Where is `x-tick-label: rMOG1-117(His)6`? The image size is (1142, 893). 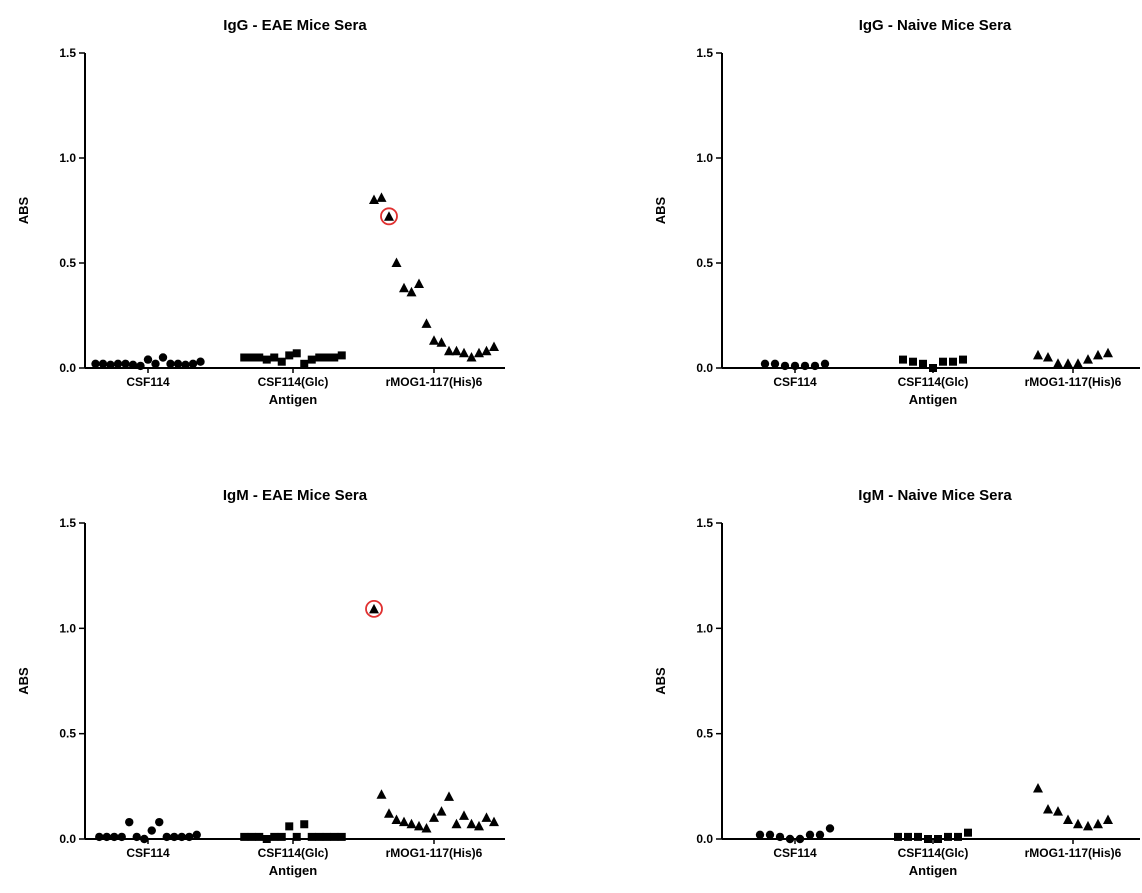 x-tick-label: rMOG1-117(His)6 is located at coordinates (1073, 853).